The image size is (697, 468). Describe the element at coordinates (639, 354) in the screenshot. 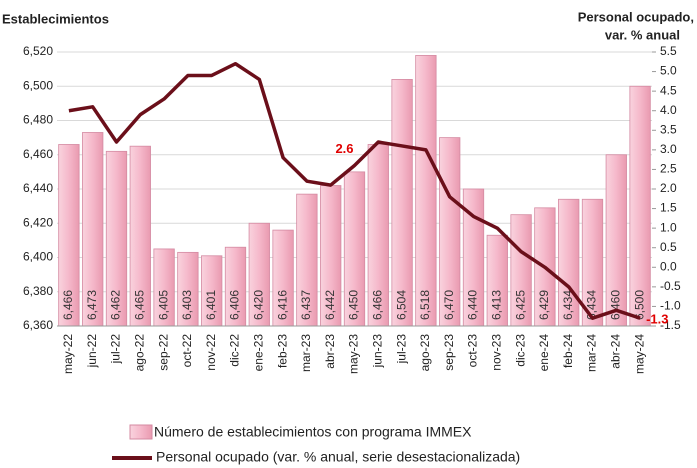

I see `x-tick-label: may-24` at that location.